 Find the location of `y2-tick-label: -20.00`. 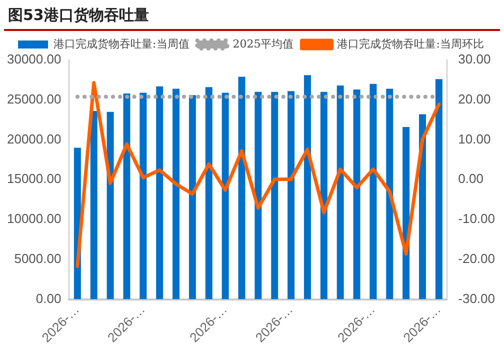

y2-tick-label: -20.00 is located at coordinates (477, 258).